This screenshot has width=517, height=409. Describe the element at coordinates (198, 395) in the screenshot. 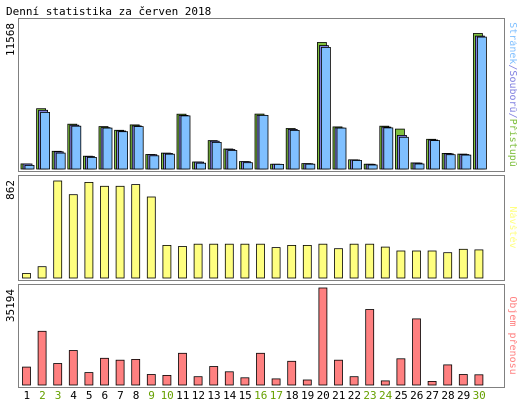

I see `day-label-12: 12` at that location.